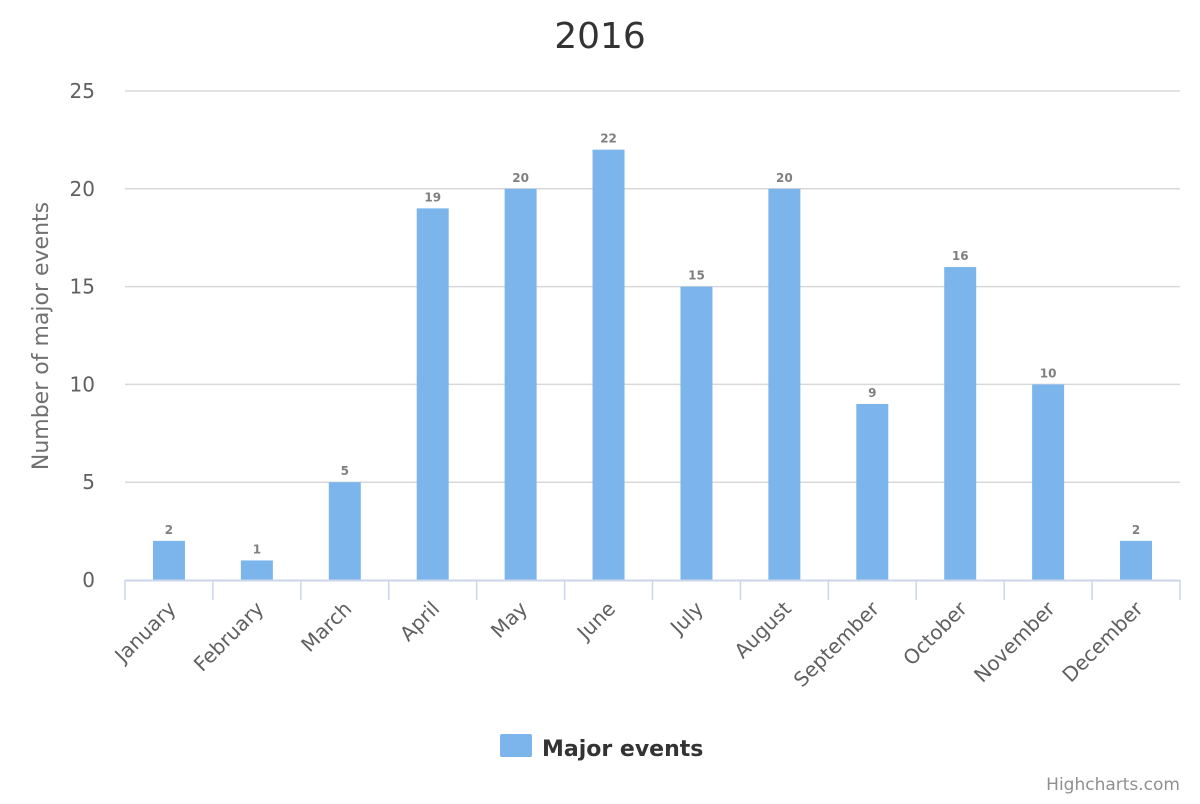 The height and width of the screenshot is (804, 1200). I want to click on bar-april, so click(432, 394).